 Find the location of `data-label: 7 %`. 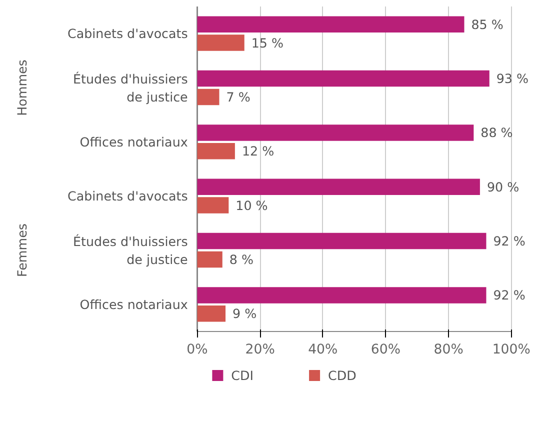

data-label: 7 % is located at coordinates (238, 96).